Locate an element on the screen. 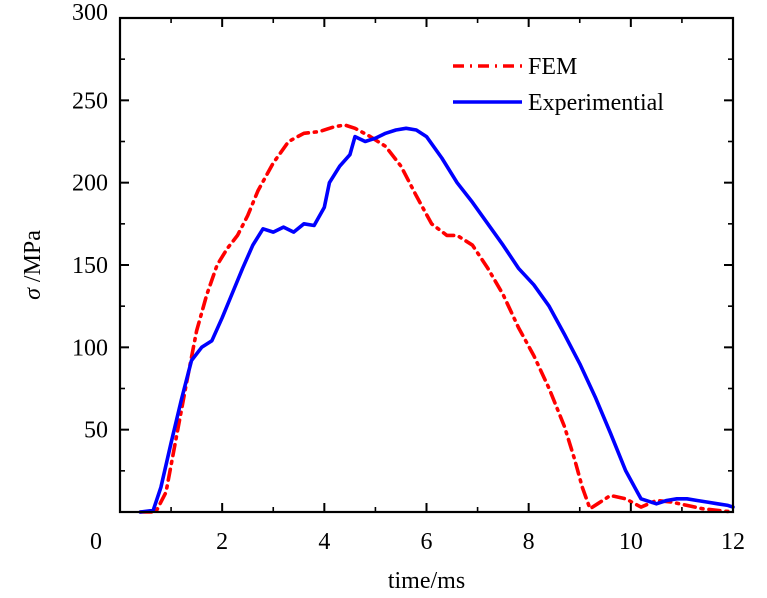 The image size is (767, 598). x-tick-label: 4 is located at coordinates (324, 542).